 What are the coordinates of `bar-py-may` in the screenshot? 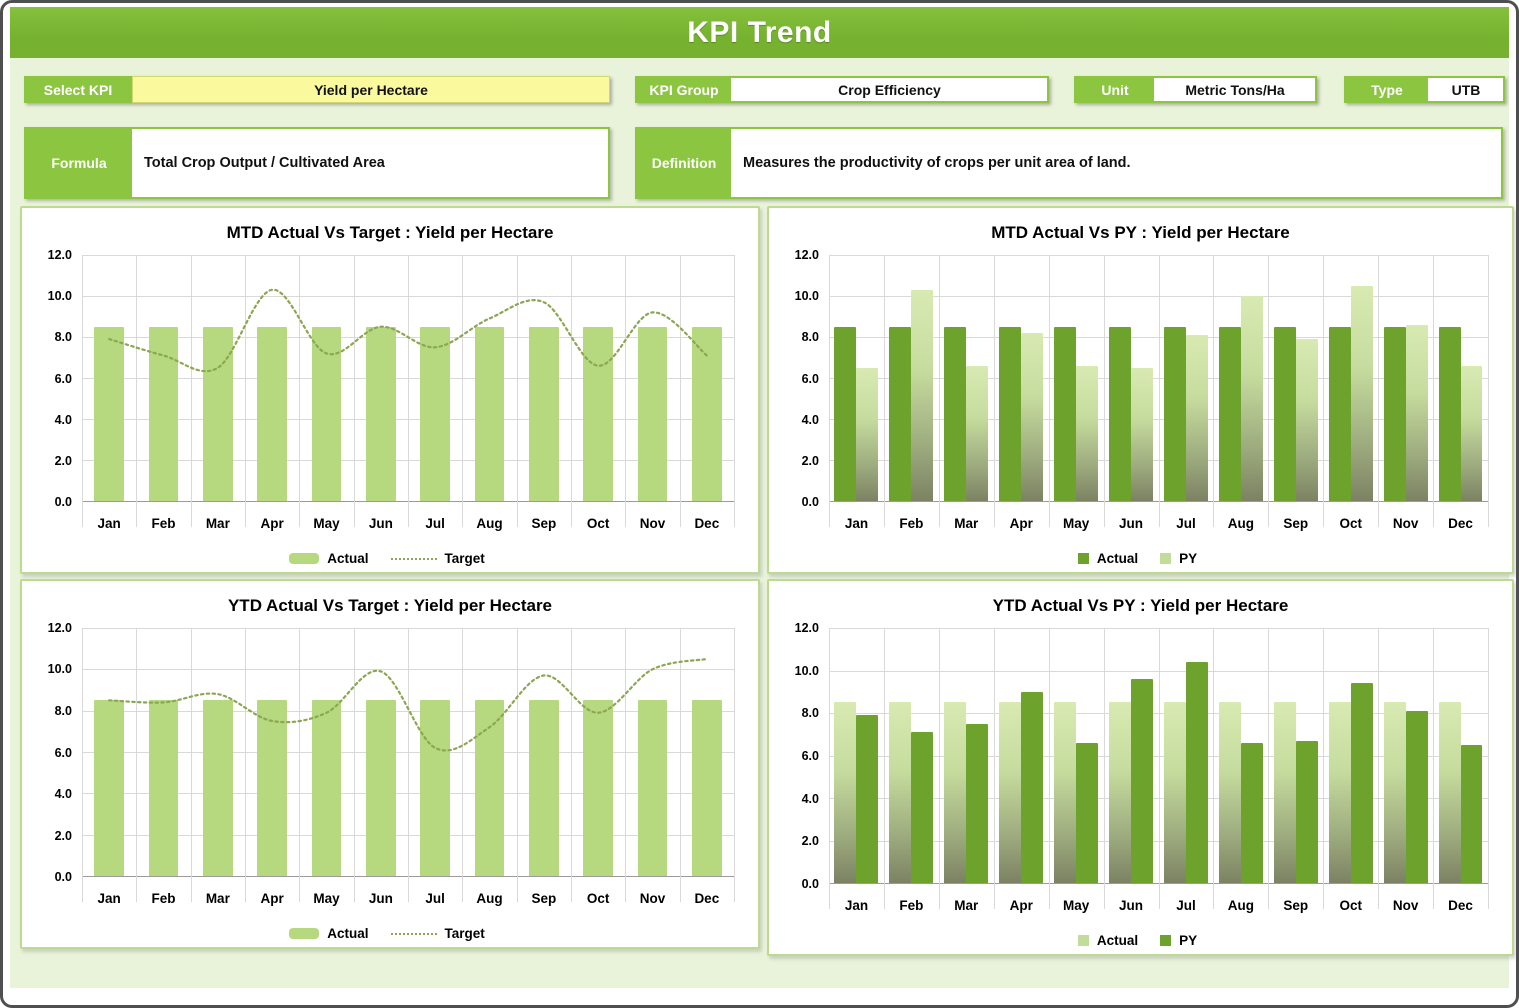 It's located at (1087, 812).